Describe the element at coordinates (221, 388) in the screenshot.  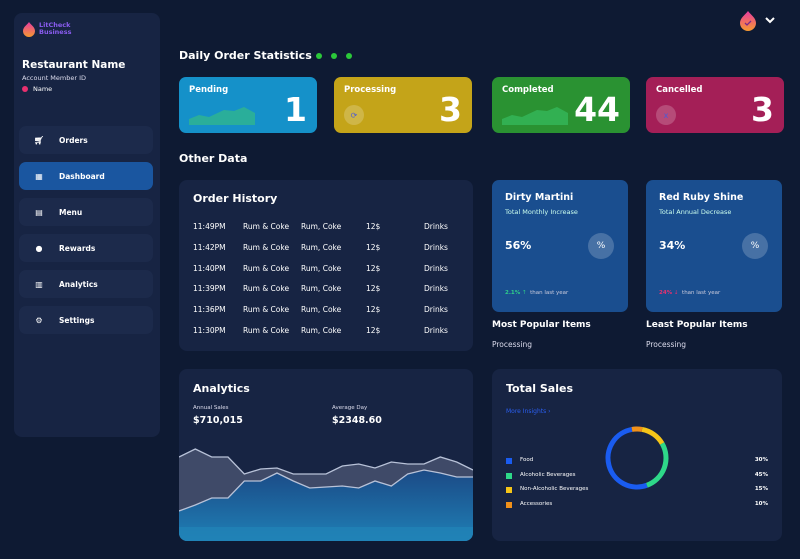
I see `analytics-title: Analytics` at that location.